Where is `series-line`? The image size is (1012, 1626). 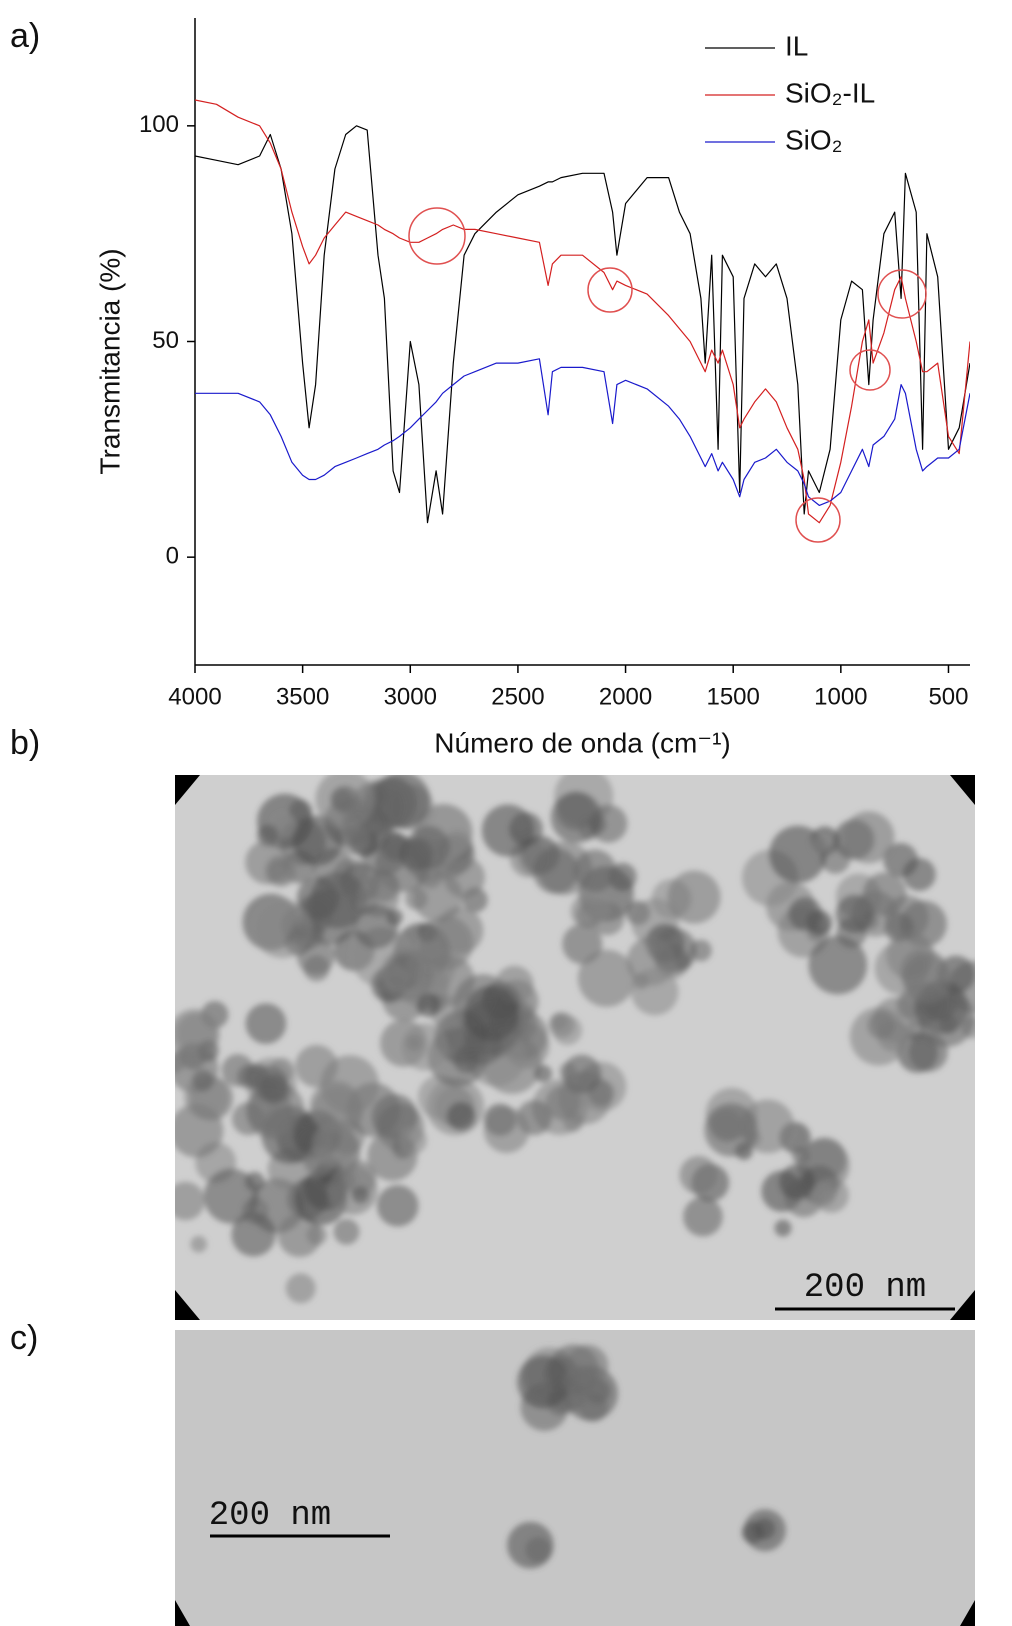
series-line is located at coordinates (582, 432).